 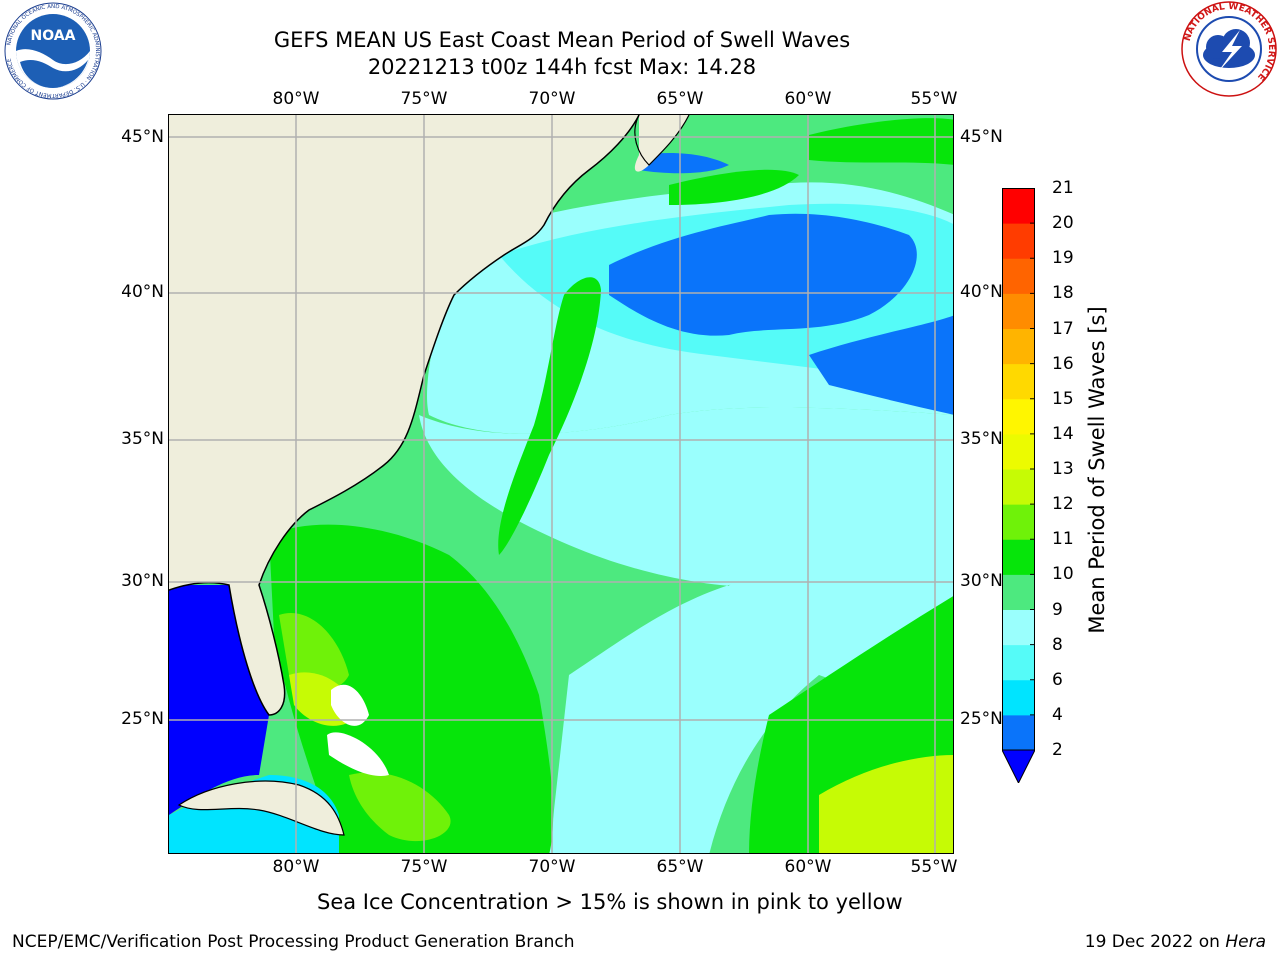 I want to click on nova-scotia-land, so click(x=661, y=143).